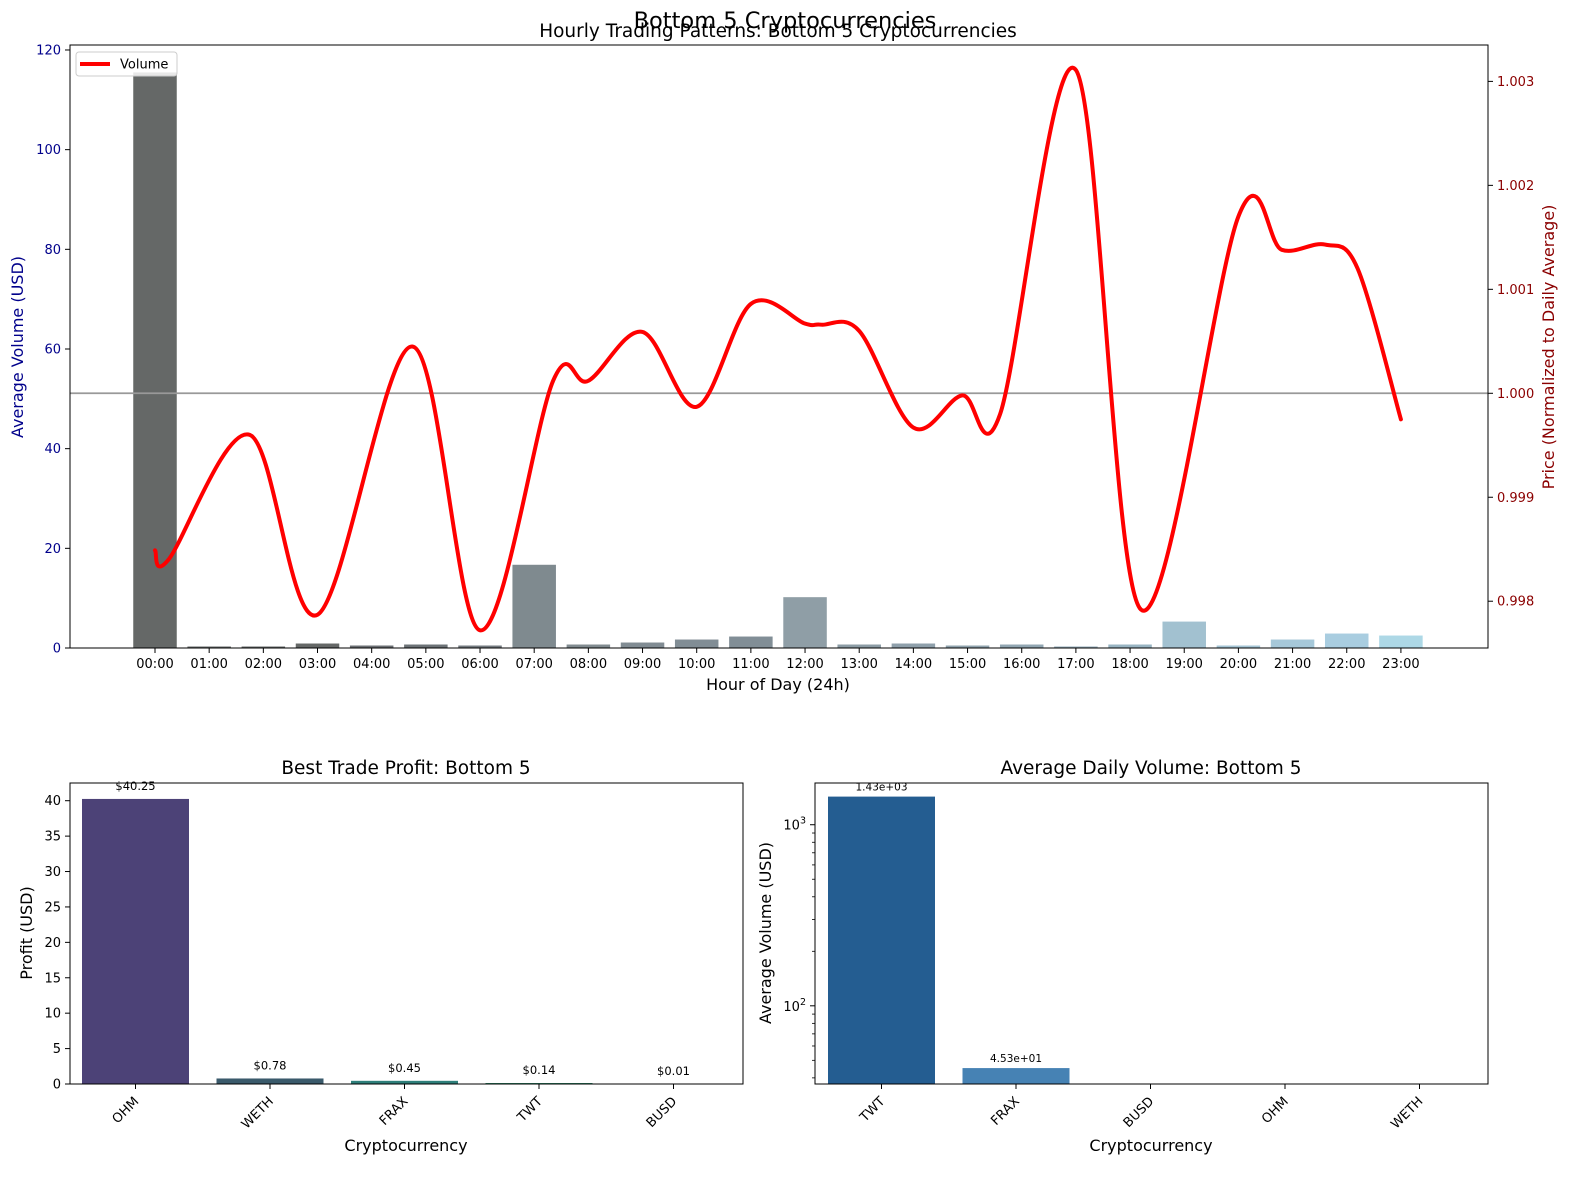 The height and width of the screenshot is (1181, 1589). I want to click on bl-chart-title: Best Trade Profit: Bottom 5, so click(405, 768).